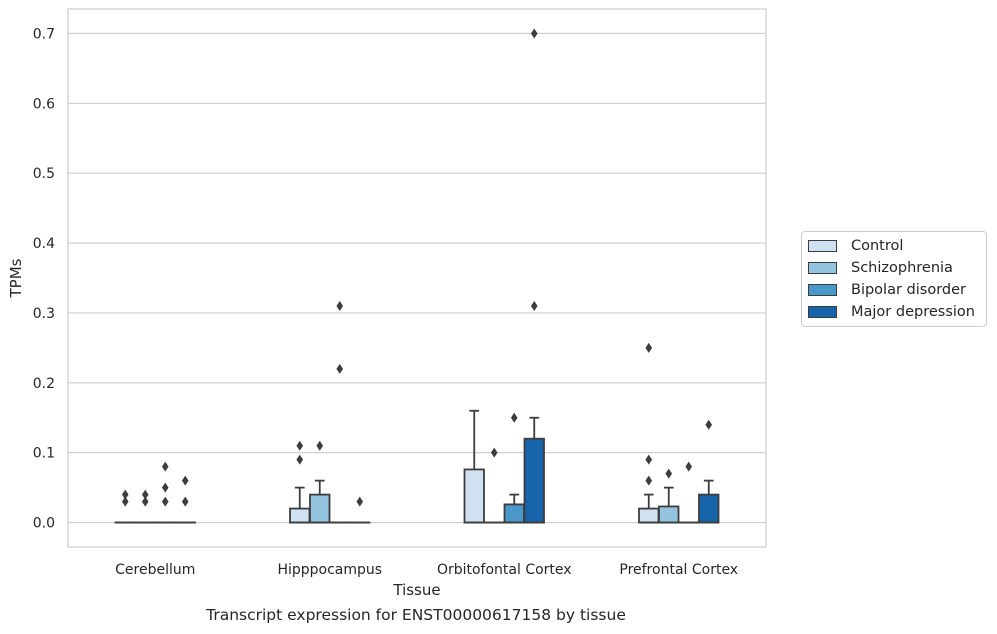 Image resolution: width=997 pixels, height=634 pixels. I want to click on legend-item-bipolar-disorder: Bipolar disorder, so click(887, 290).